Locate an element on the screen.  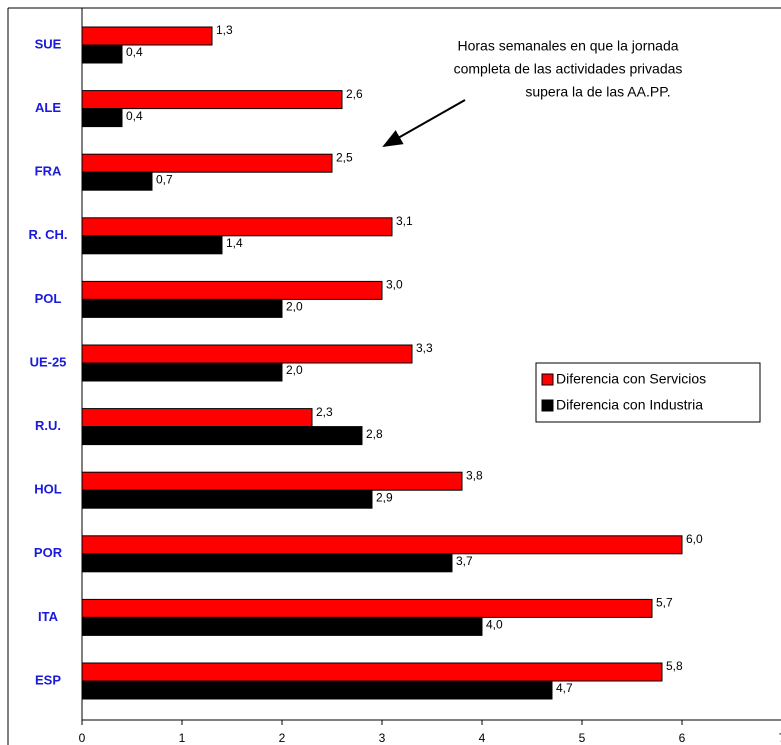
x-tick-label: 0 is located at coordinates (82, 738).